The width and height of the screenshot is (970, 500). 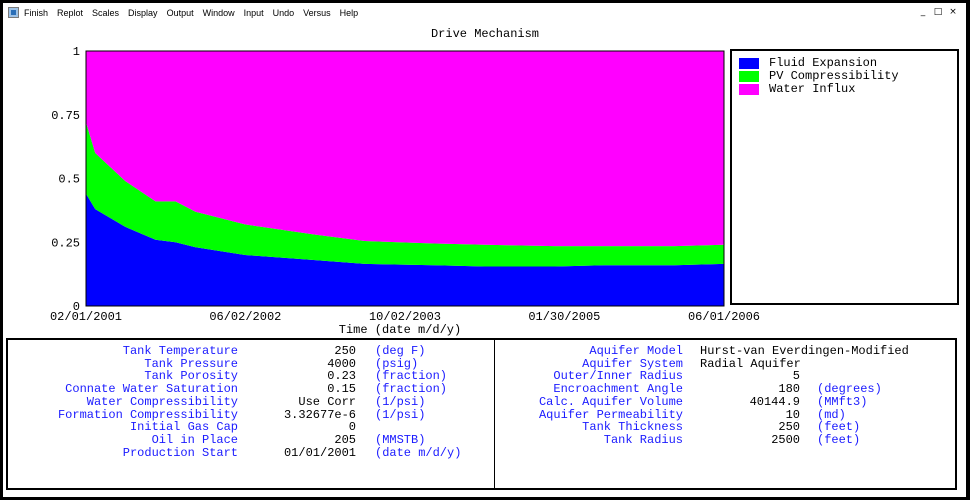 I want to click on param-row: Tank Porosity 0.23 (fraction), so click(x=251, y=376).